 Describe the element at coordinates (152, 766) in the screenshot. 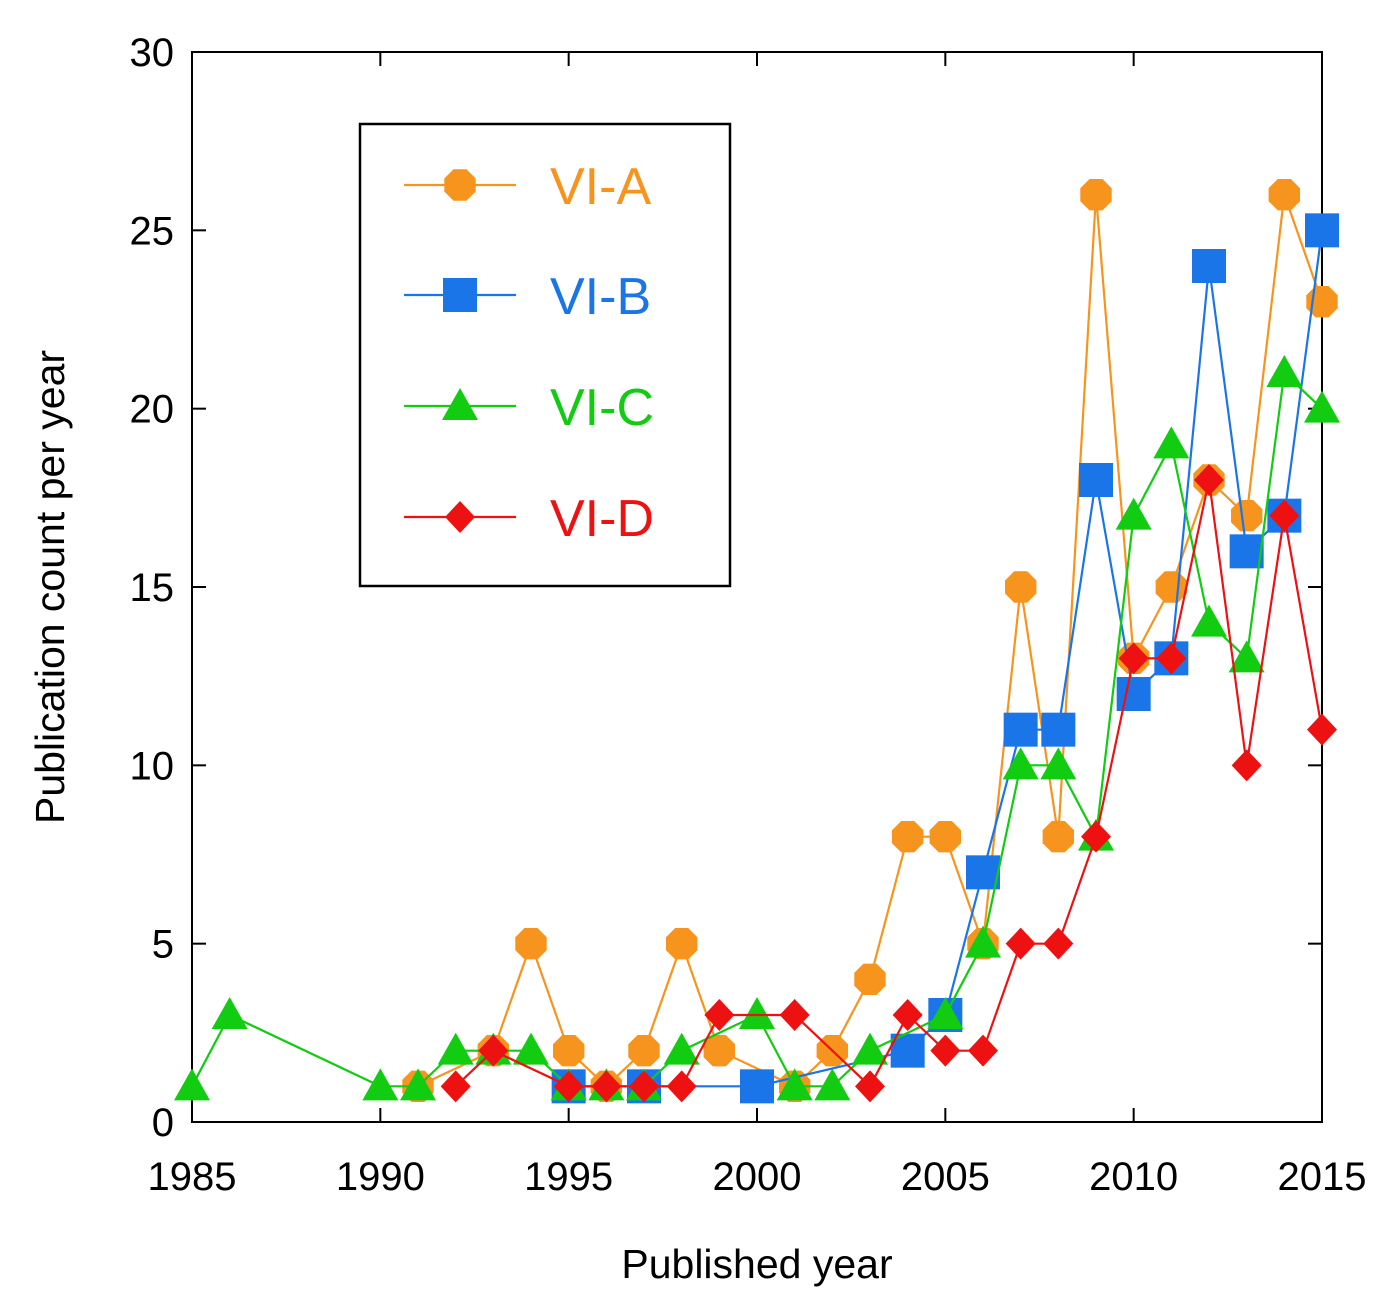

I see `y-tick-label: 10` at that location.